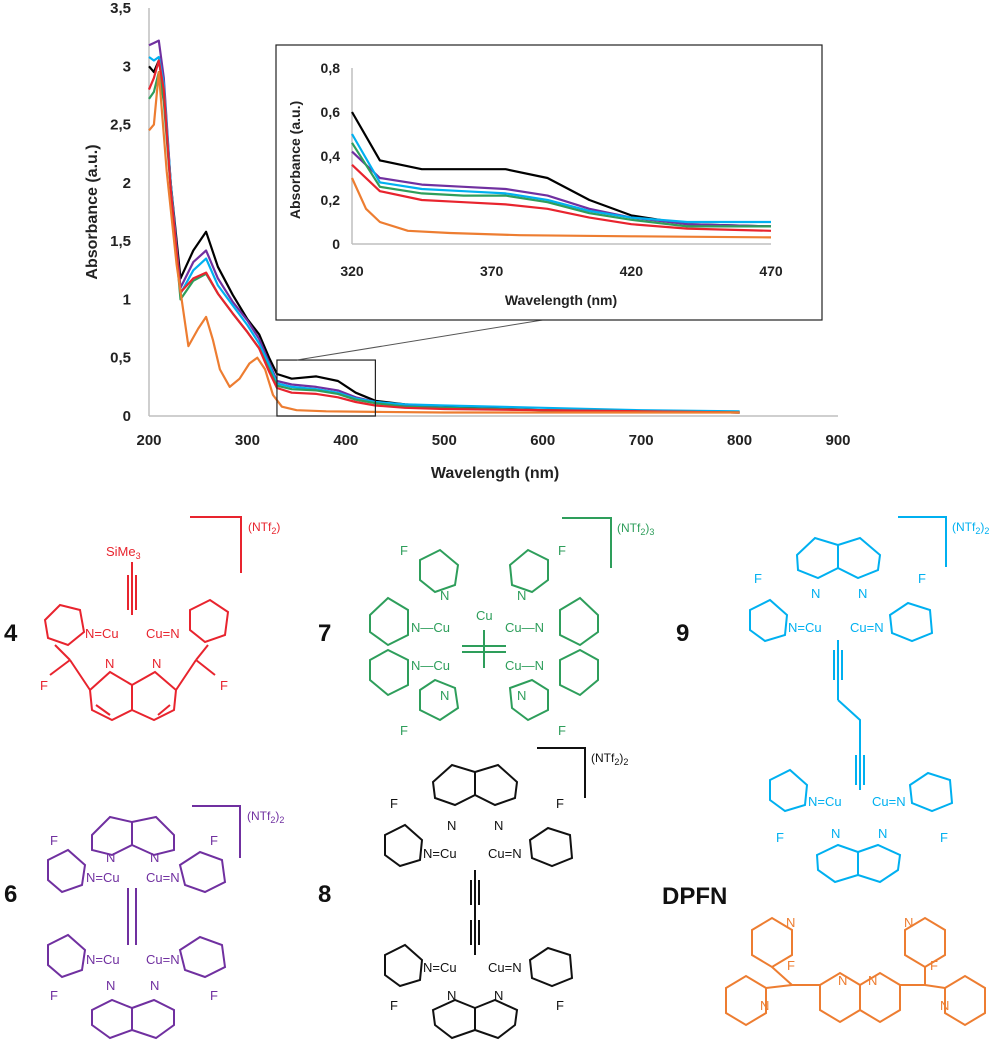 The height and width of the screenshot is (1053, 1005). Describe the element at coordinates (247, 440) in the screenshot. I see `main-x-tick-label: 300` at that location.